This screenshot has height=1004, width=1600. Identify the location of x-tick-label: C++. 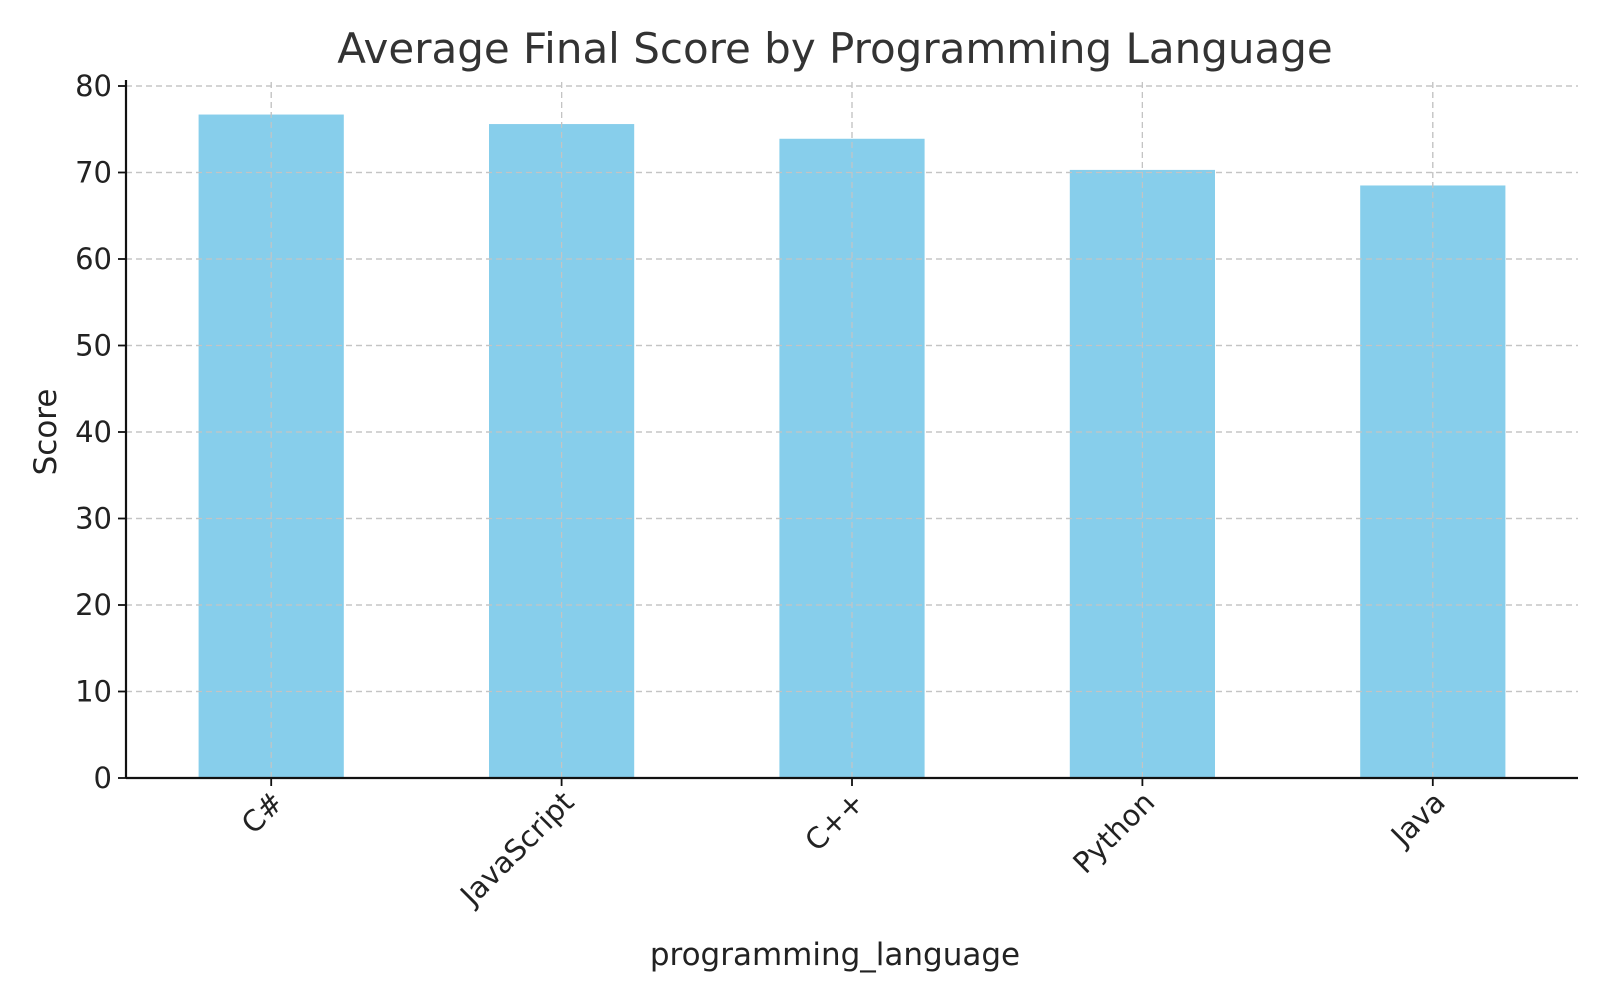
(834, 821).